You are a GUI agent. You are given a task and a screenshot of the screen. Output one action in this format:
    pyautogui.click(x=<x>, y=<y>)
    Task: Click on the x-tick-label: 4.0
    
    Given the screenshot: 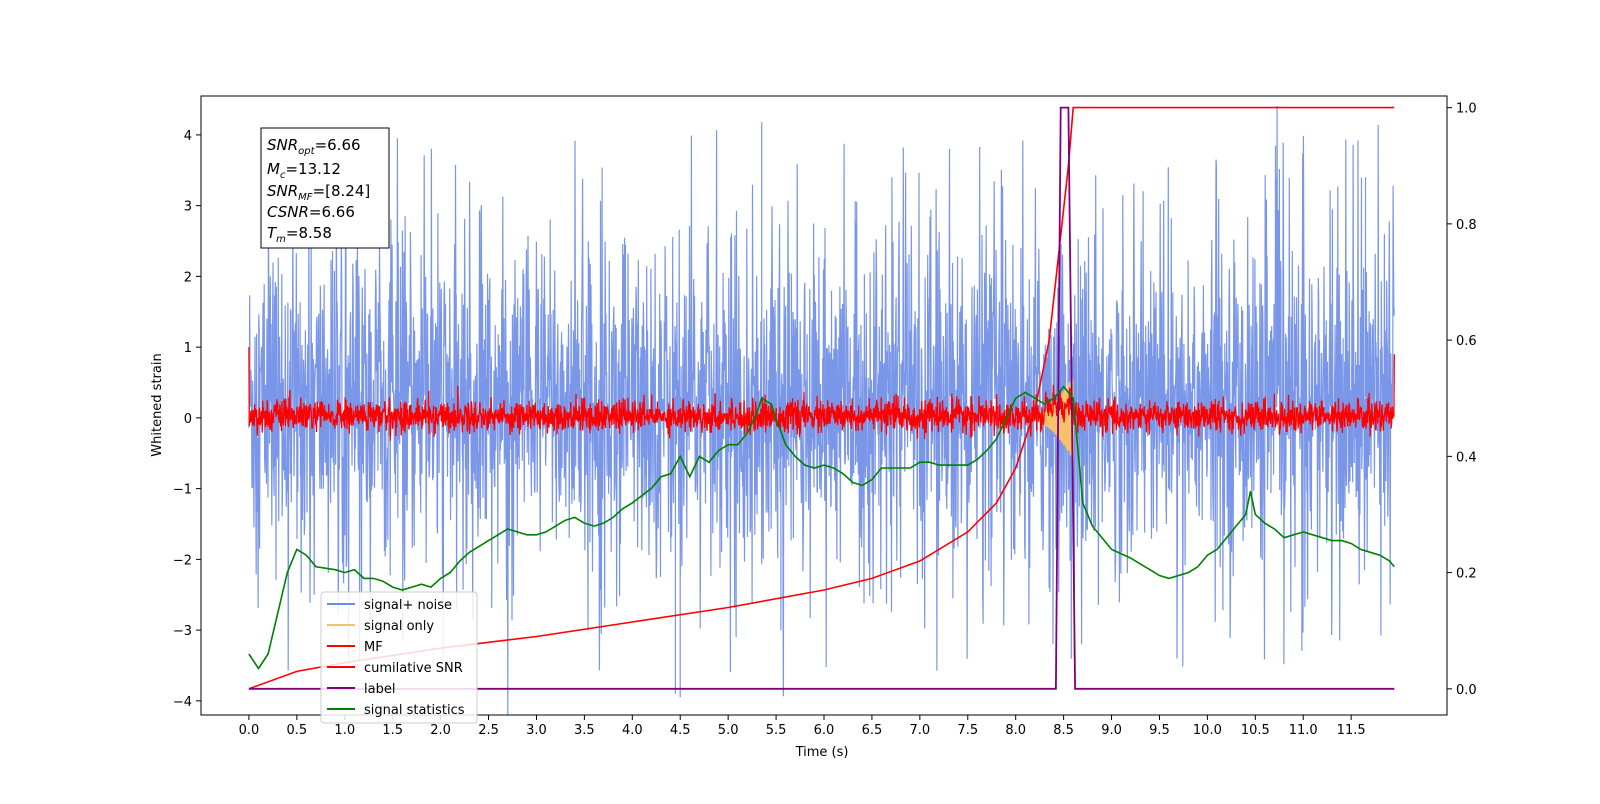 What is the action you would take?
    pyautogui.click(x=632, y=730)
    